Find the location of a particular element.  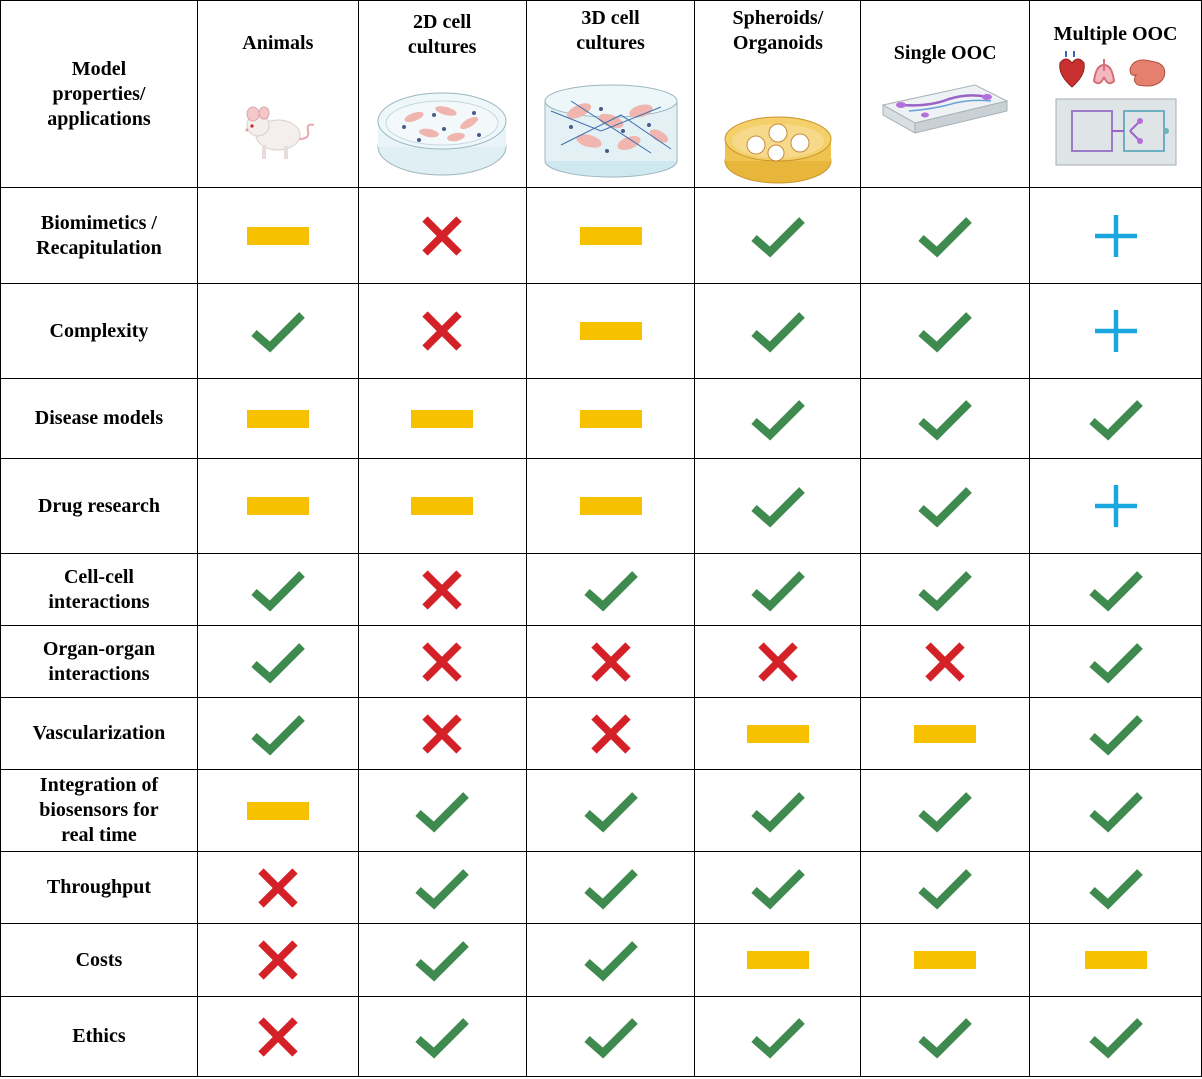

row-header: Ethics is located at coordinates (99, 1036).